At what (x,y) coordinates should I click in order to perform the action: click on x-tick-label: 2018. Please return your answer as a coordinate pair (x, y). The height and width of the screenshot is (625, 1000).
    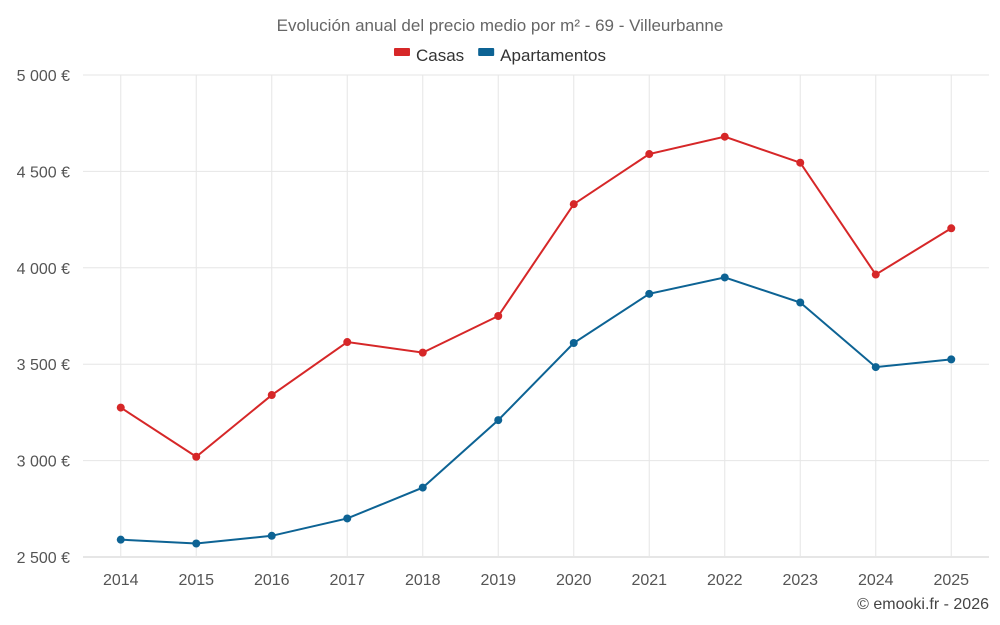
    Looking at the image, I should click on (423, 580).